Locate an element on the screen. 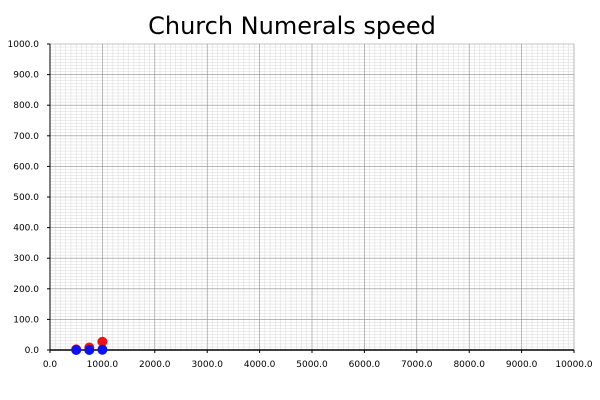  x-tick-label: 4000.0 is located at coordinates (260, 365).